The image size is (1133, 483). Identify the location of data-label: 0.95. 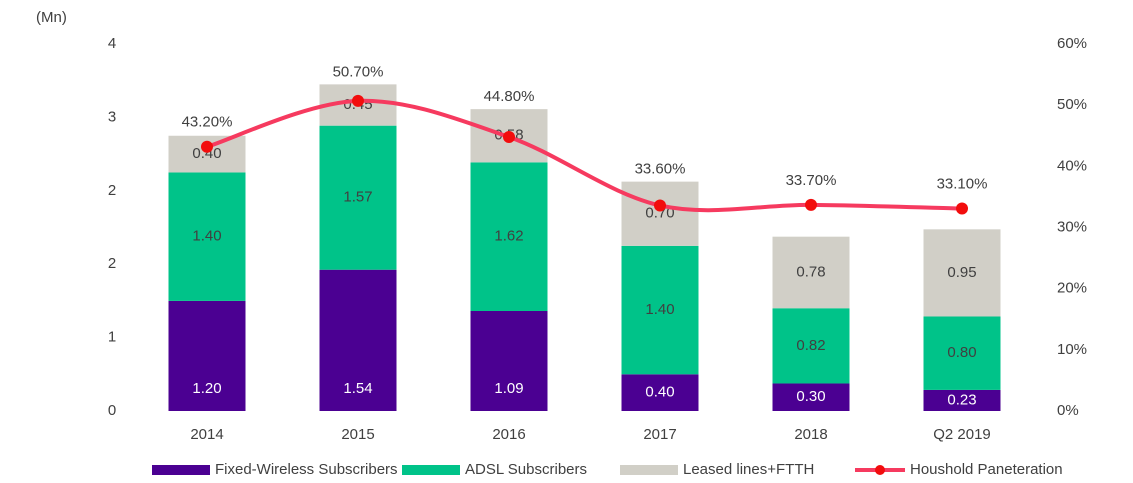
(961, 272).